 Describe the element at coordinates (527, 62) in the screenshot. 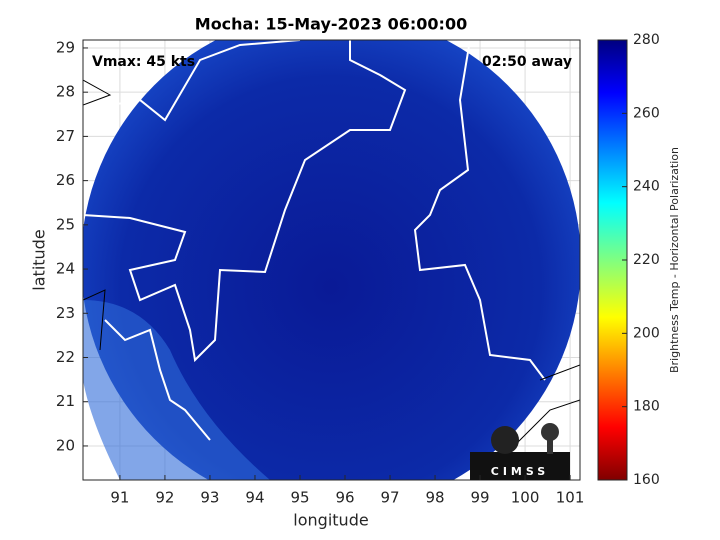

I see `time-annotation: 02:50 away` at that location.